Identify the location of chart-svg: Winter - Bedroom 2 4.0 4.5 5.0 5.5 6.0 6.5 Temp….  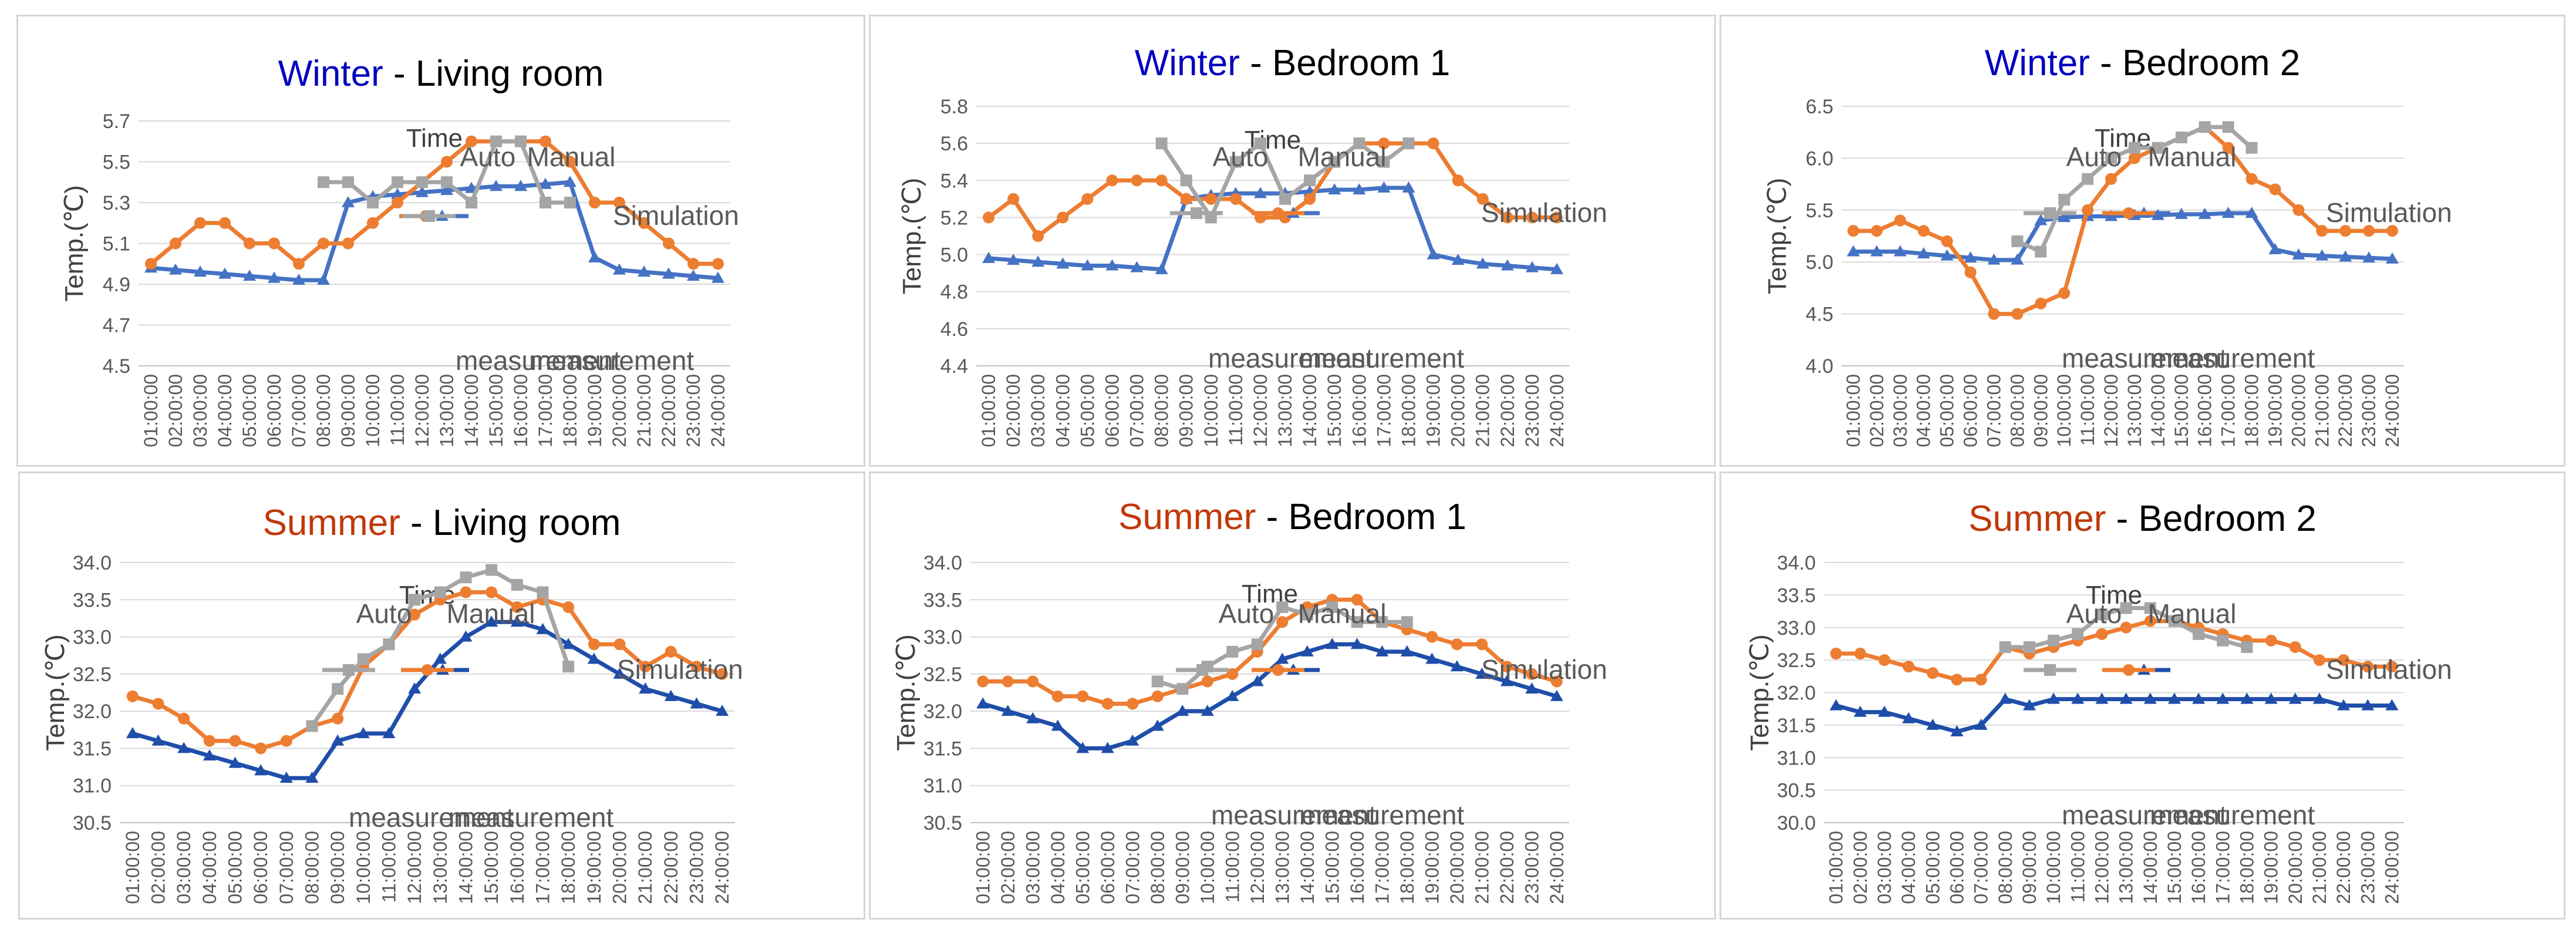
(2107, 245).